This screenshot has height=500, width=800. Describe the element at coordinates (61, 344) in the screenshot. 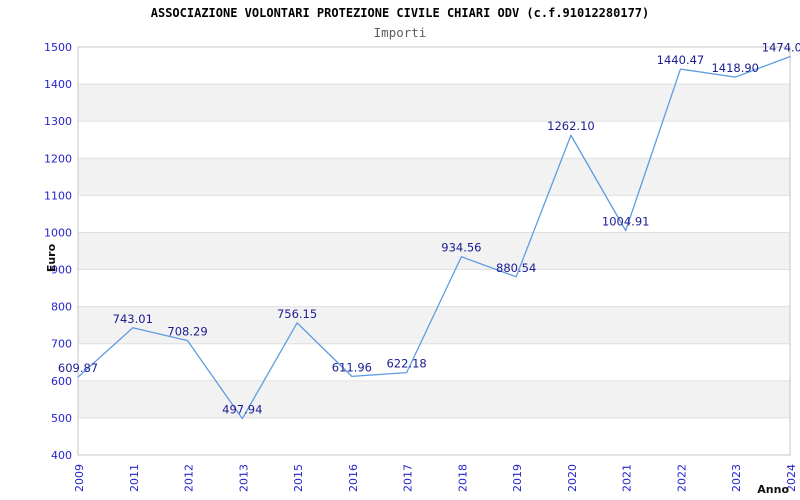

I see `y-tick-label: 700` at that location.